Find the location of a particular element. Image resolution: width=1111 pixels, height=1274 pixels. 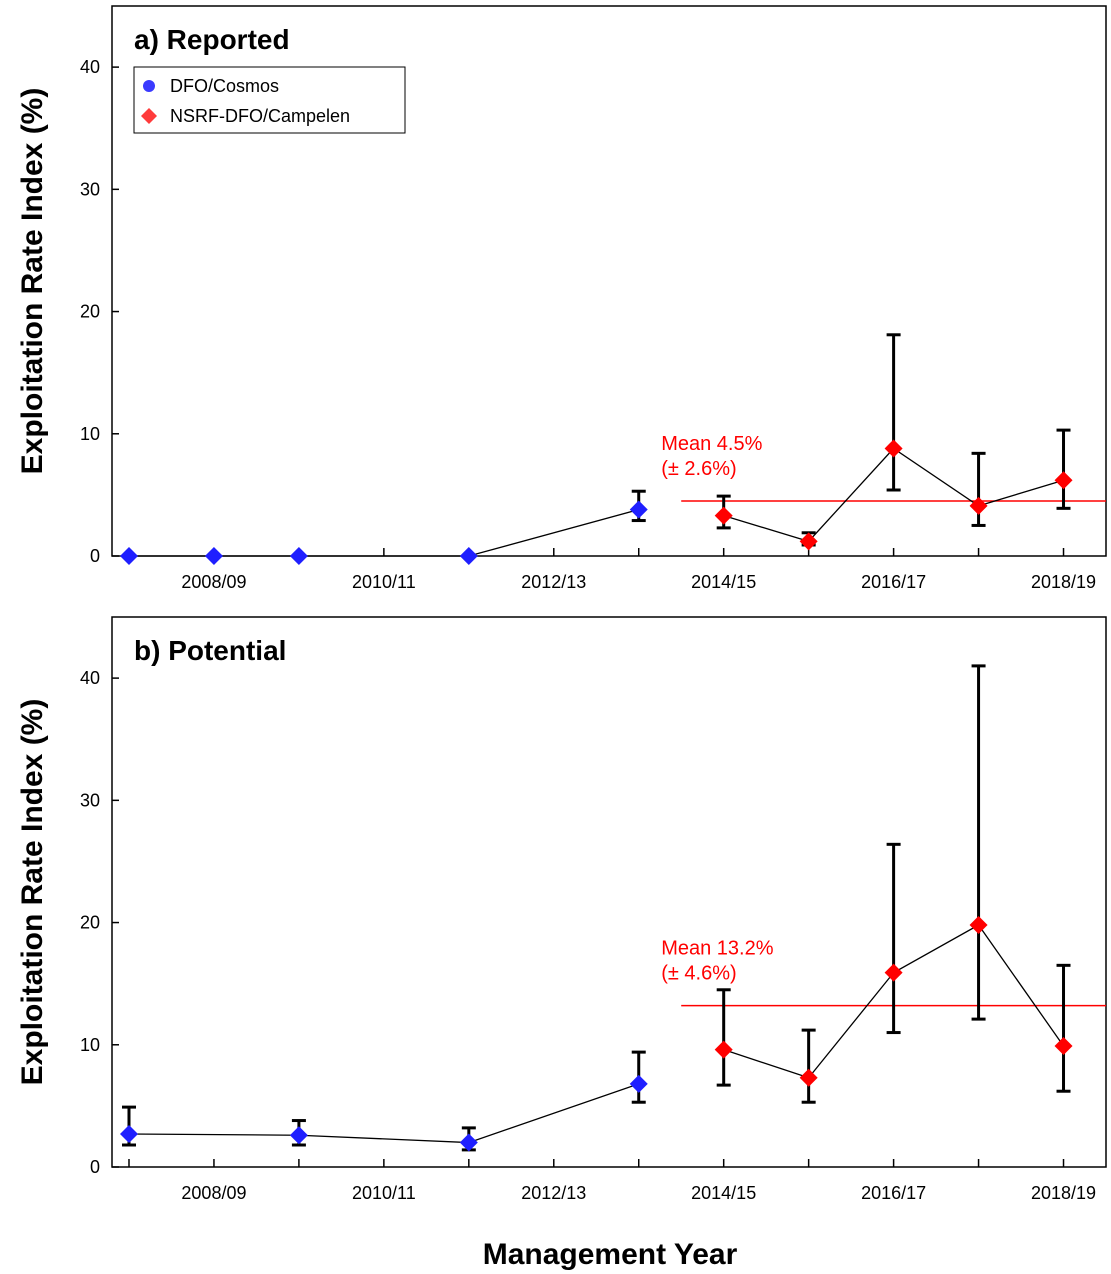

mean-sd-label: (± 2.6%) is located at coordinates (698, 469).